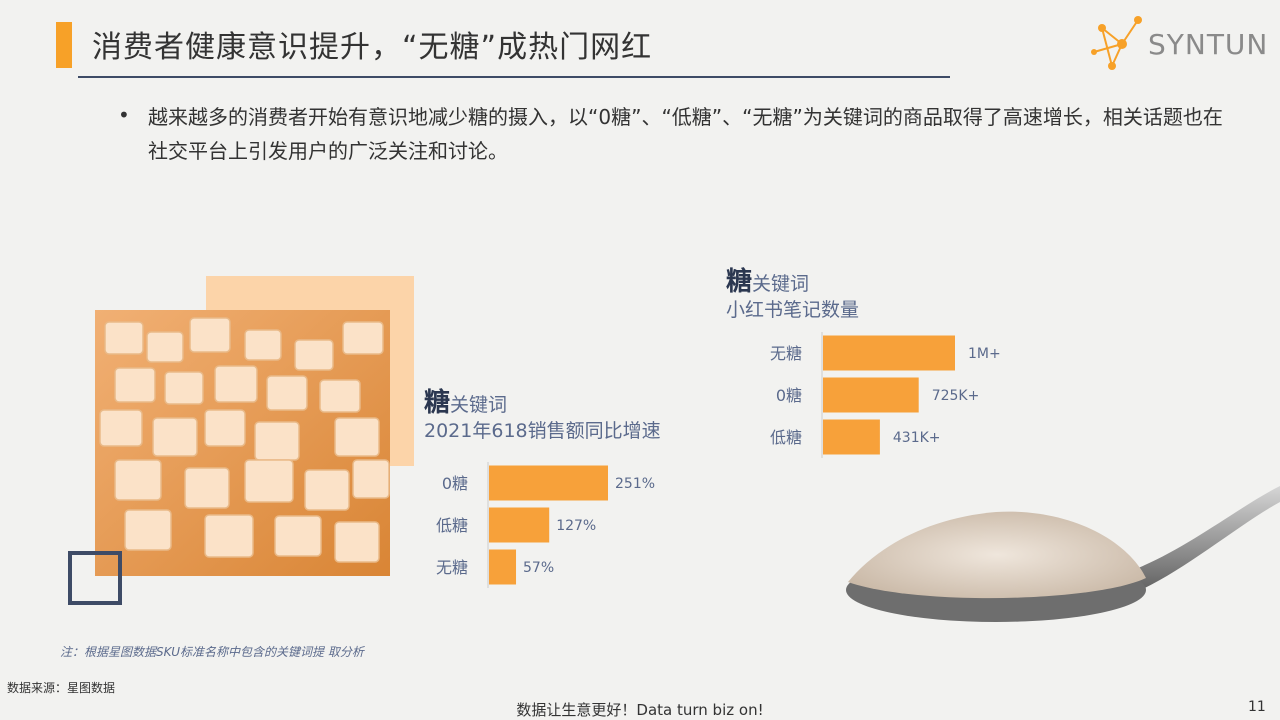 The image size is (1280, 720). I want to click on title-divider, so click(514, 77).